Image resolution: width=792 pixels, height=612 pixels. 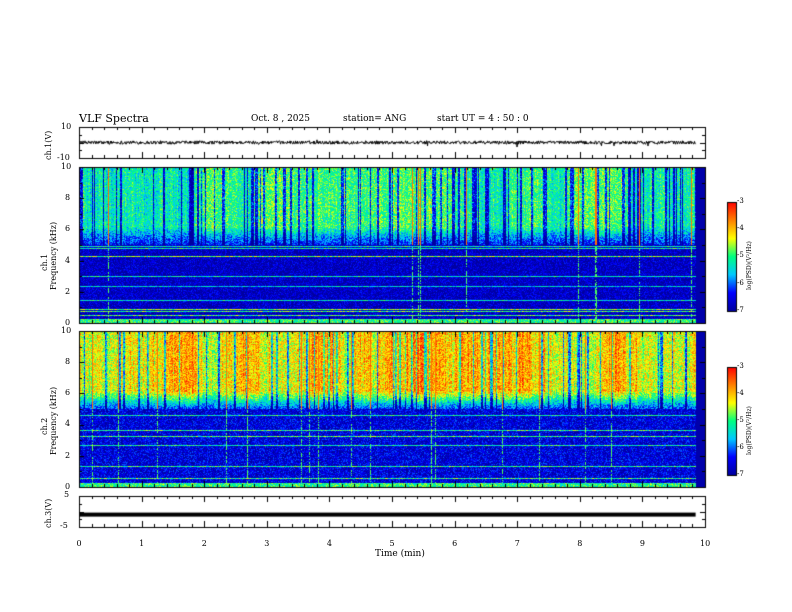 I want to click on x-tick-label: 5, so click(x=392, y=543).